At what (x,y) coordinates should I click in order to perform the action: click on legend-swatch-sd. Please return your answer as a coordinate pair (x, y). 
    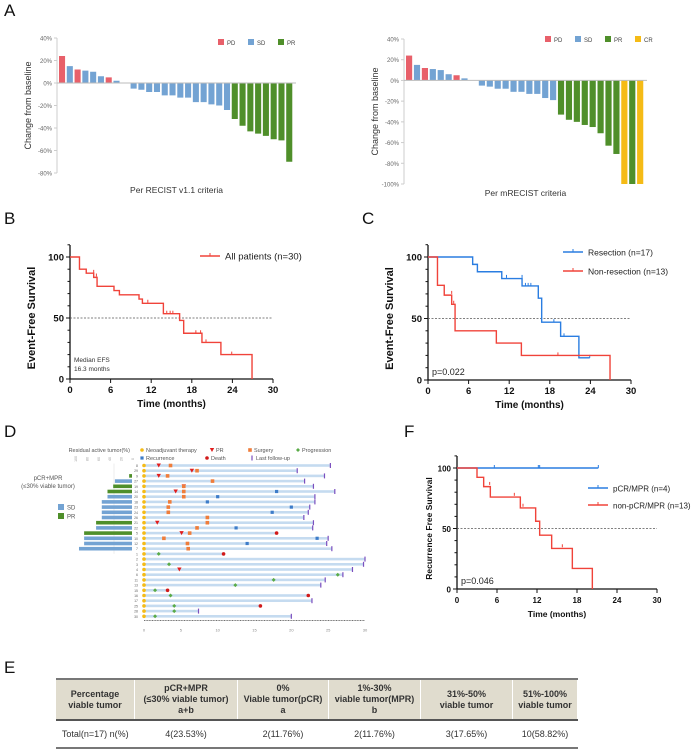
    Looking at the image, I should click on (251, 42).